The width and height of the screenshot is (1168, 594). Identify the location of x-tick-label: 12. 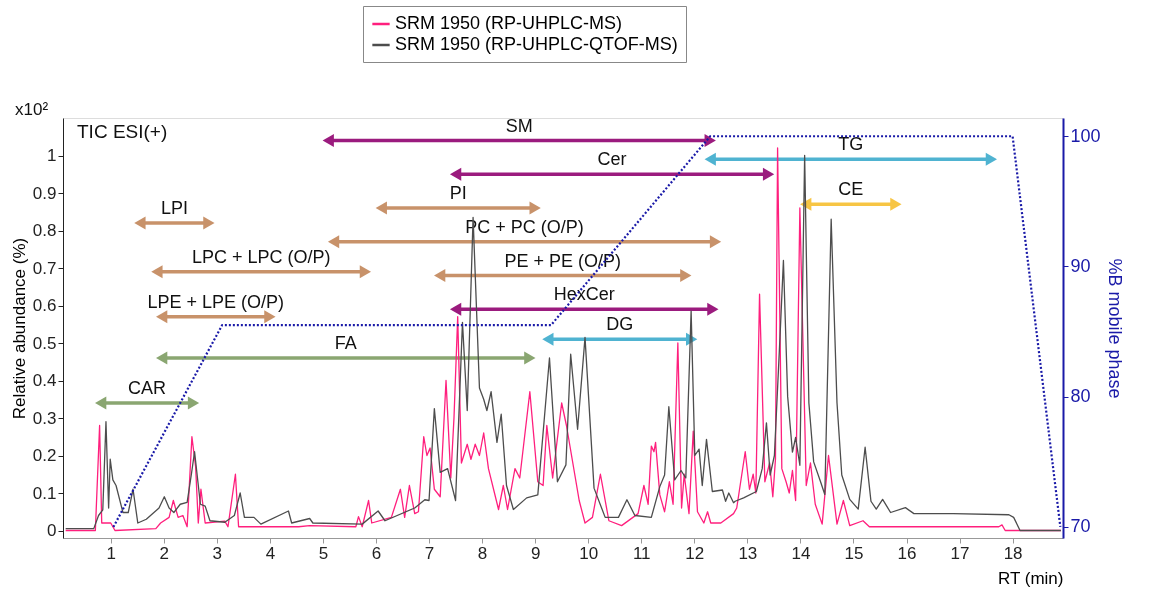
(695, 553).